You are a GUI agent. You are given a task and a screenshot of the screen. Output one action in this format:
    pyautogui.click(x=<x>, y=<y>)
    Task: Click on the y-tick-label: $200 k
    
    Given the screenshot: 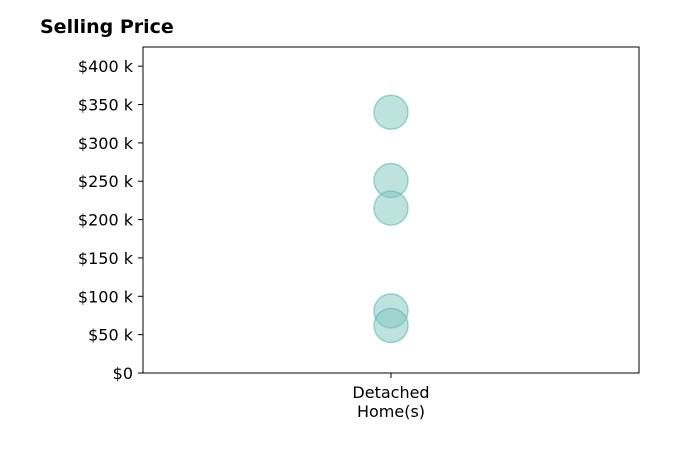 What is the action you would take?
    pyautogui.click(x=106, y=220)
    